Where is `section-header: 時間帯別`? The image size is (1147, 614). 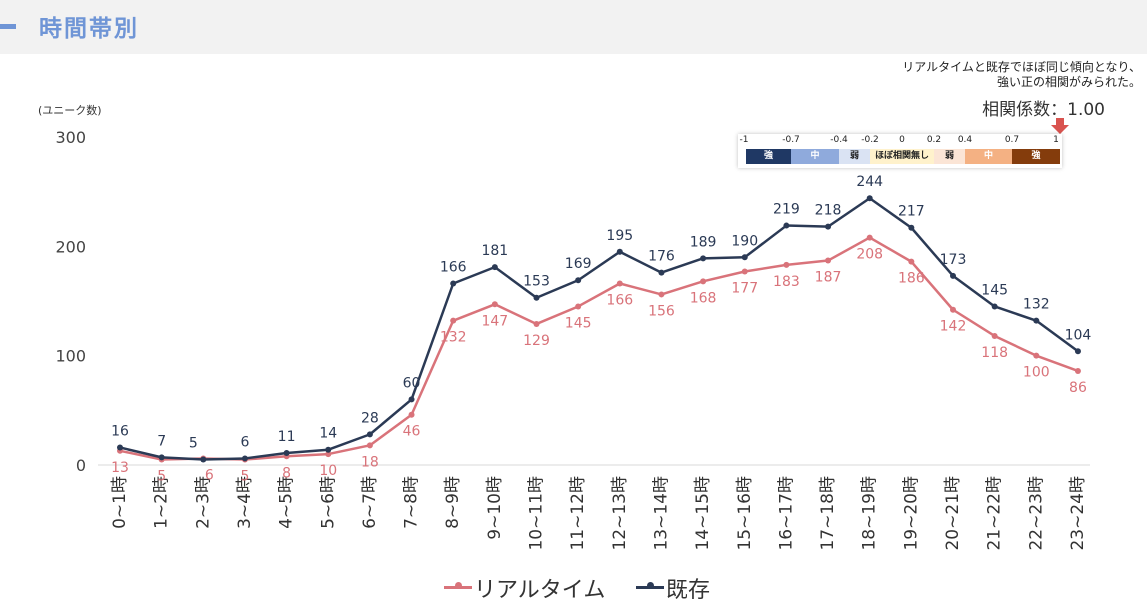
section-header: 時間帯別 is located at coordinates (573, 27).